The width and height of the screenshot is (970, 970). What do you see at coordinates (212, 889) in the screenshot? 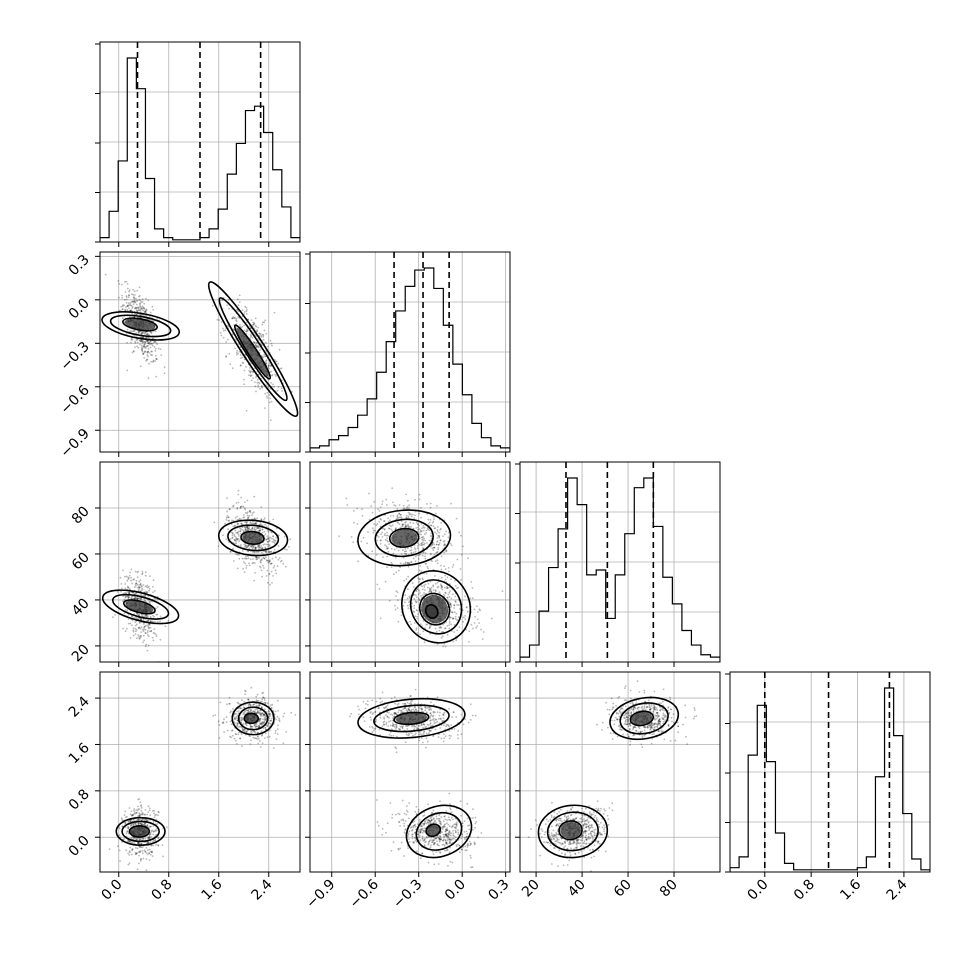
I see `tick-label-x: 1.6` at bounding box center [212, 889].